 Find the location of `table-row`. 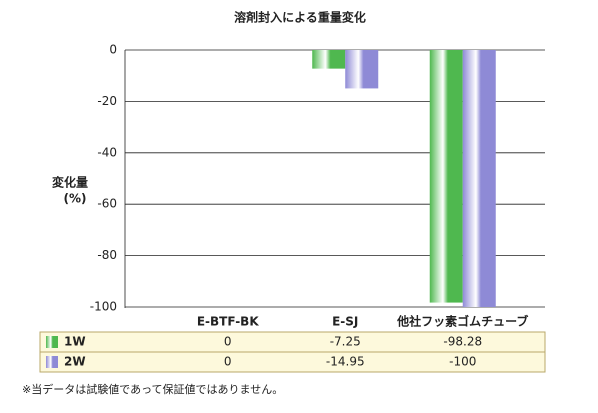

table-row is located at coordinates (292, 362).